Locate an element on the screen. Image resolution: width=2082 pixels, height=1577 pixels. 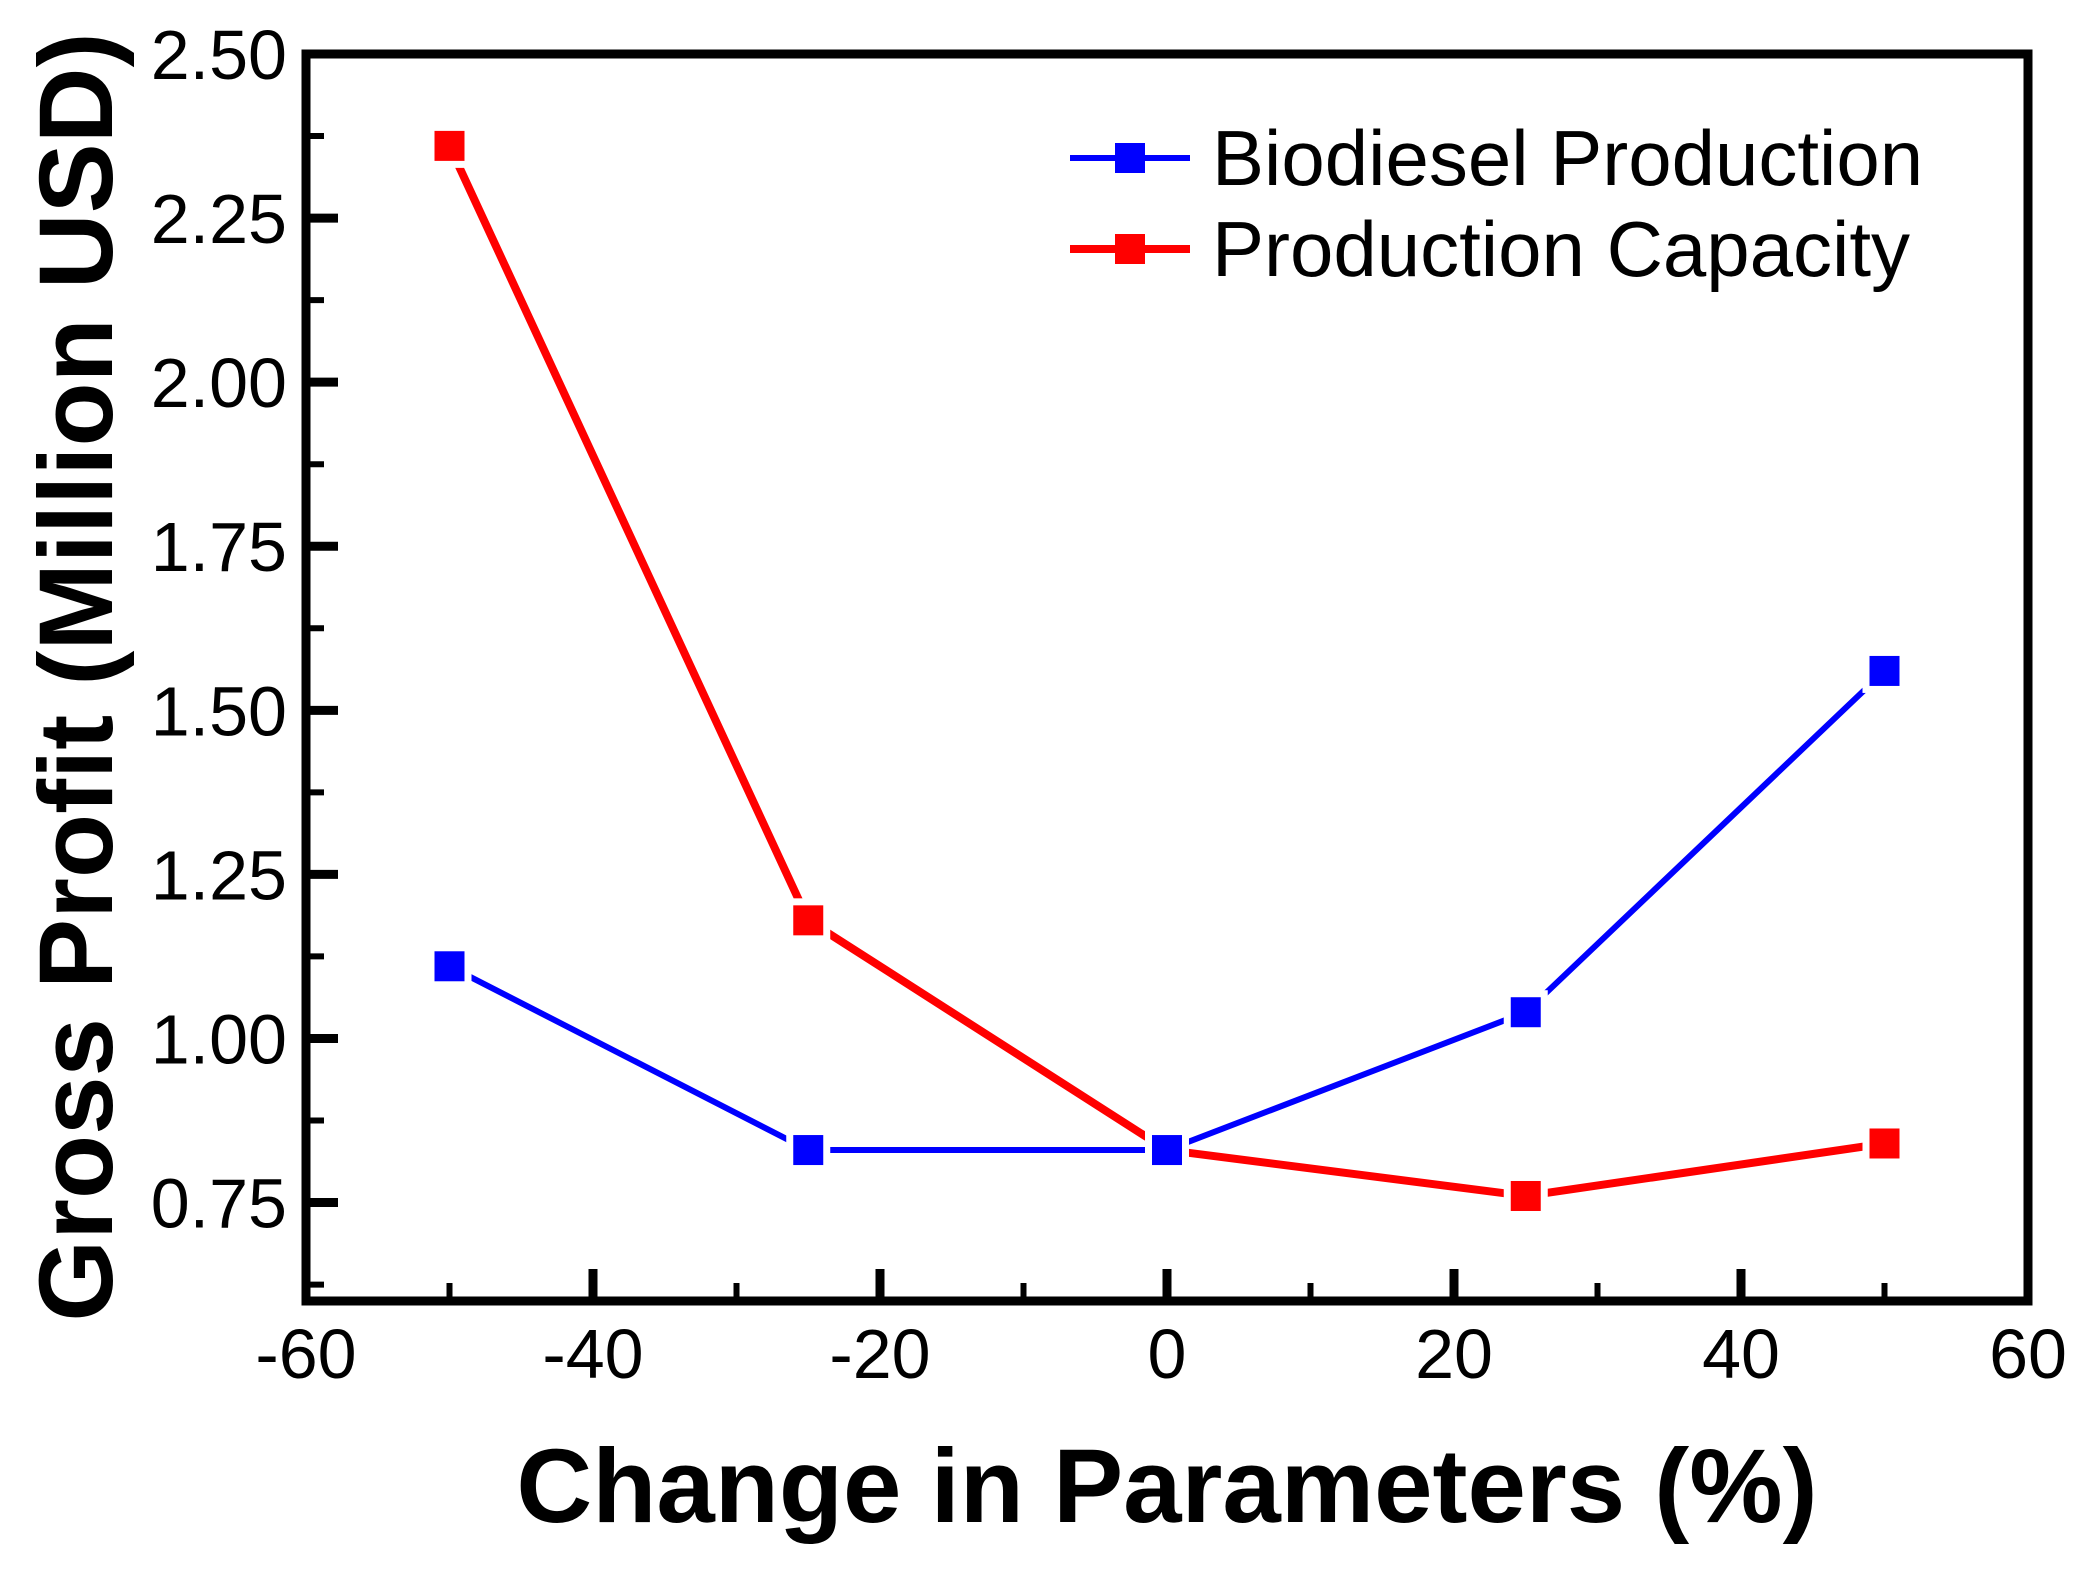
legend-item-biodiesel-production: Biodiesel Production is located at coordinates (1496, 158).